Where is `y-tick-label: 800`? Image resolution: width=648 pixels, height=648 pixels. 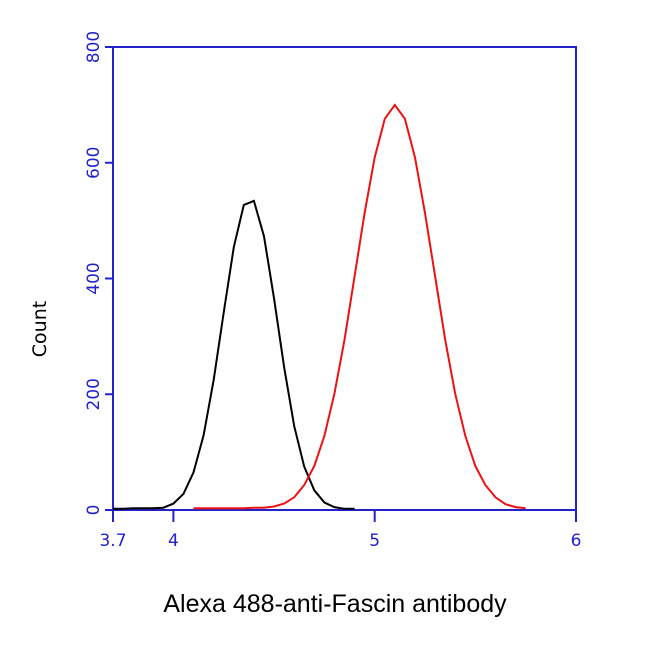 y-tick-label: 800 is located at coordinates (94, 47).